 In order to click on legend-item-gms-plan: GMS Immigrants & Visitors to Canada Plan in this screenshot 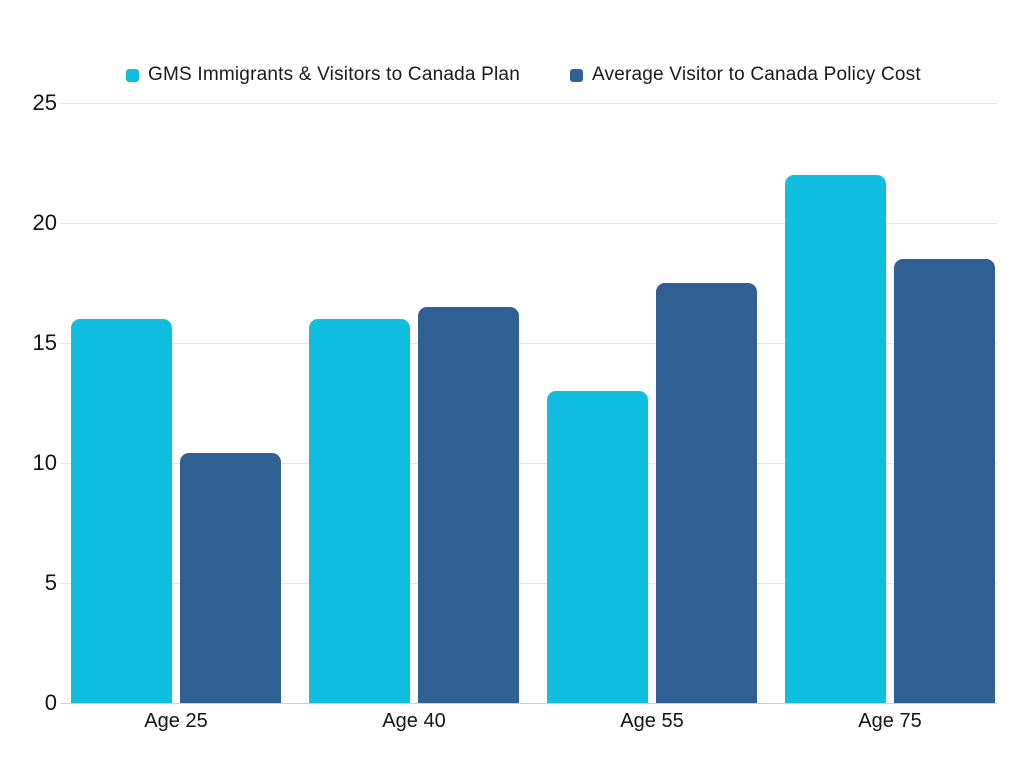, I will do `click(323, 75)`.